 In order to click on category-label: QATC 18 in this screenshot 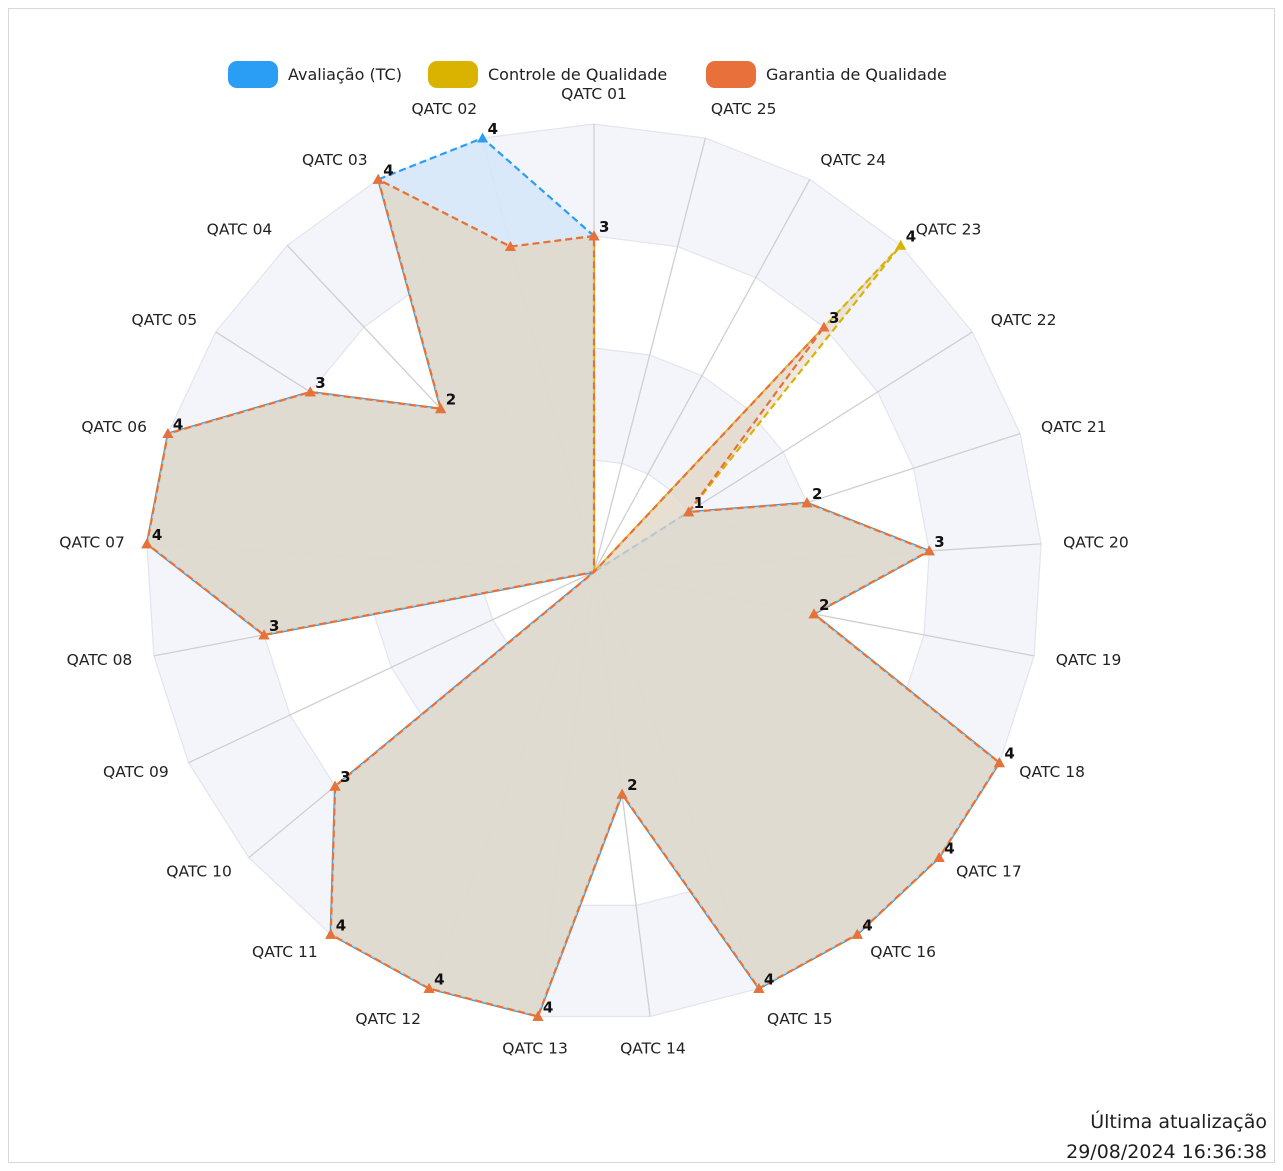, I will do `click(1052, 772)`.